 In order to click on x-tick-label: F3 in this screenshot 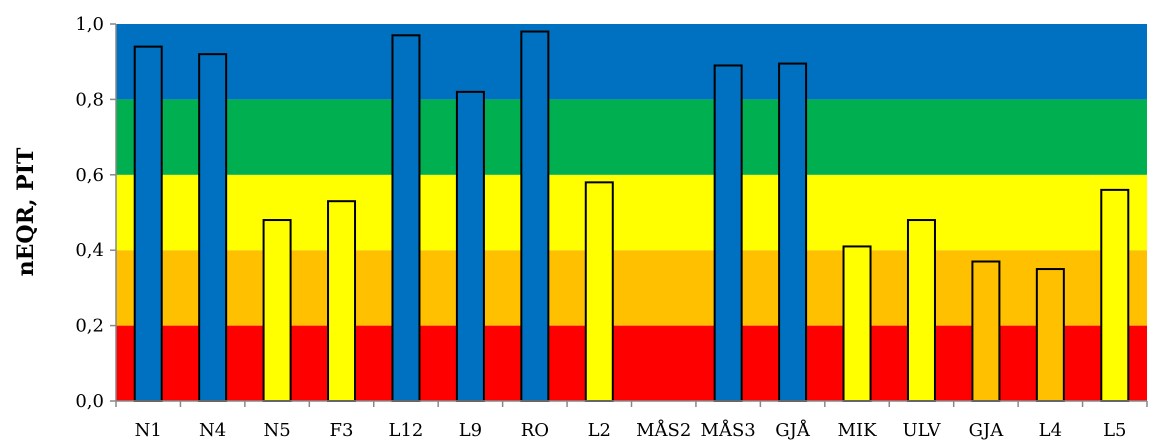, I will do `click(342, 430)`.